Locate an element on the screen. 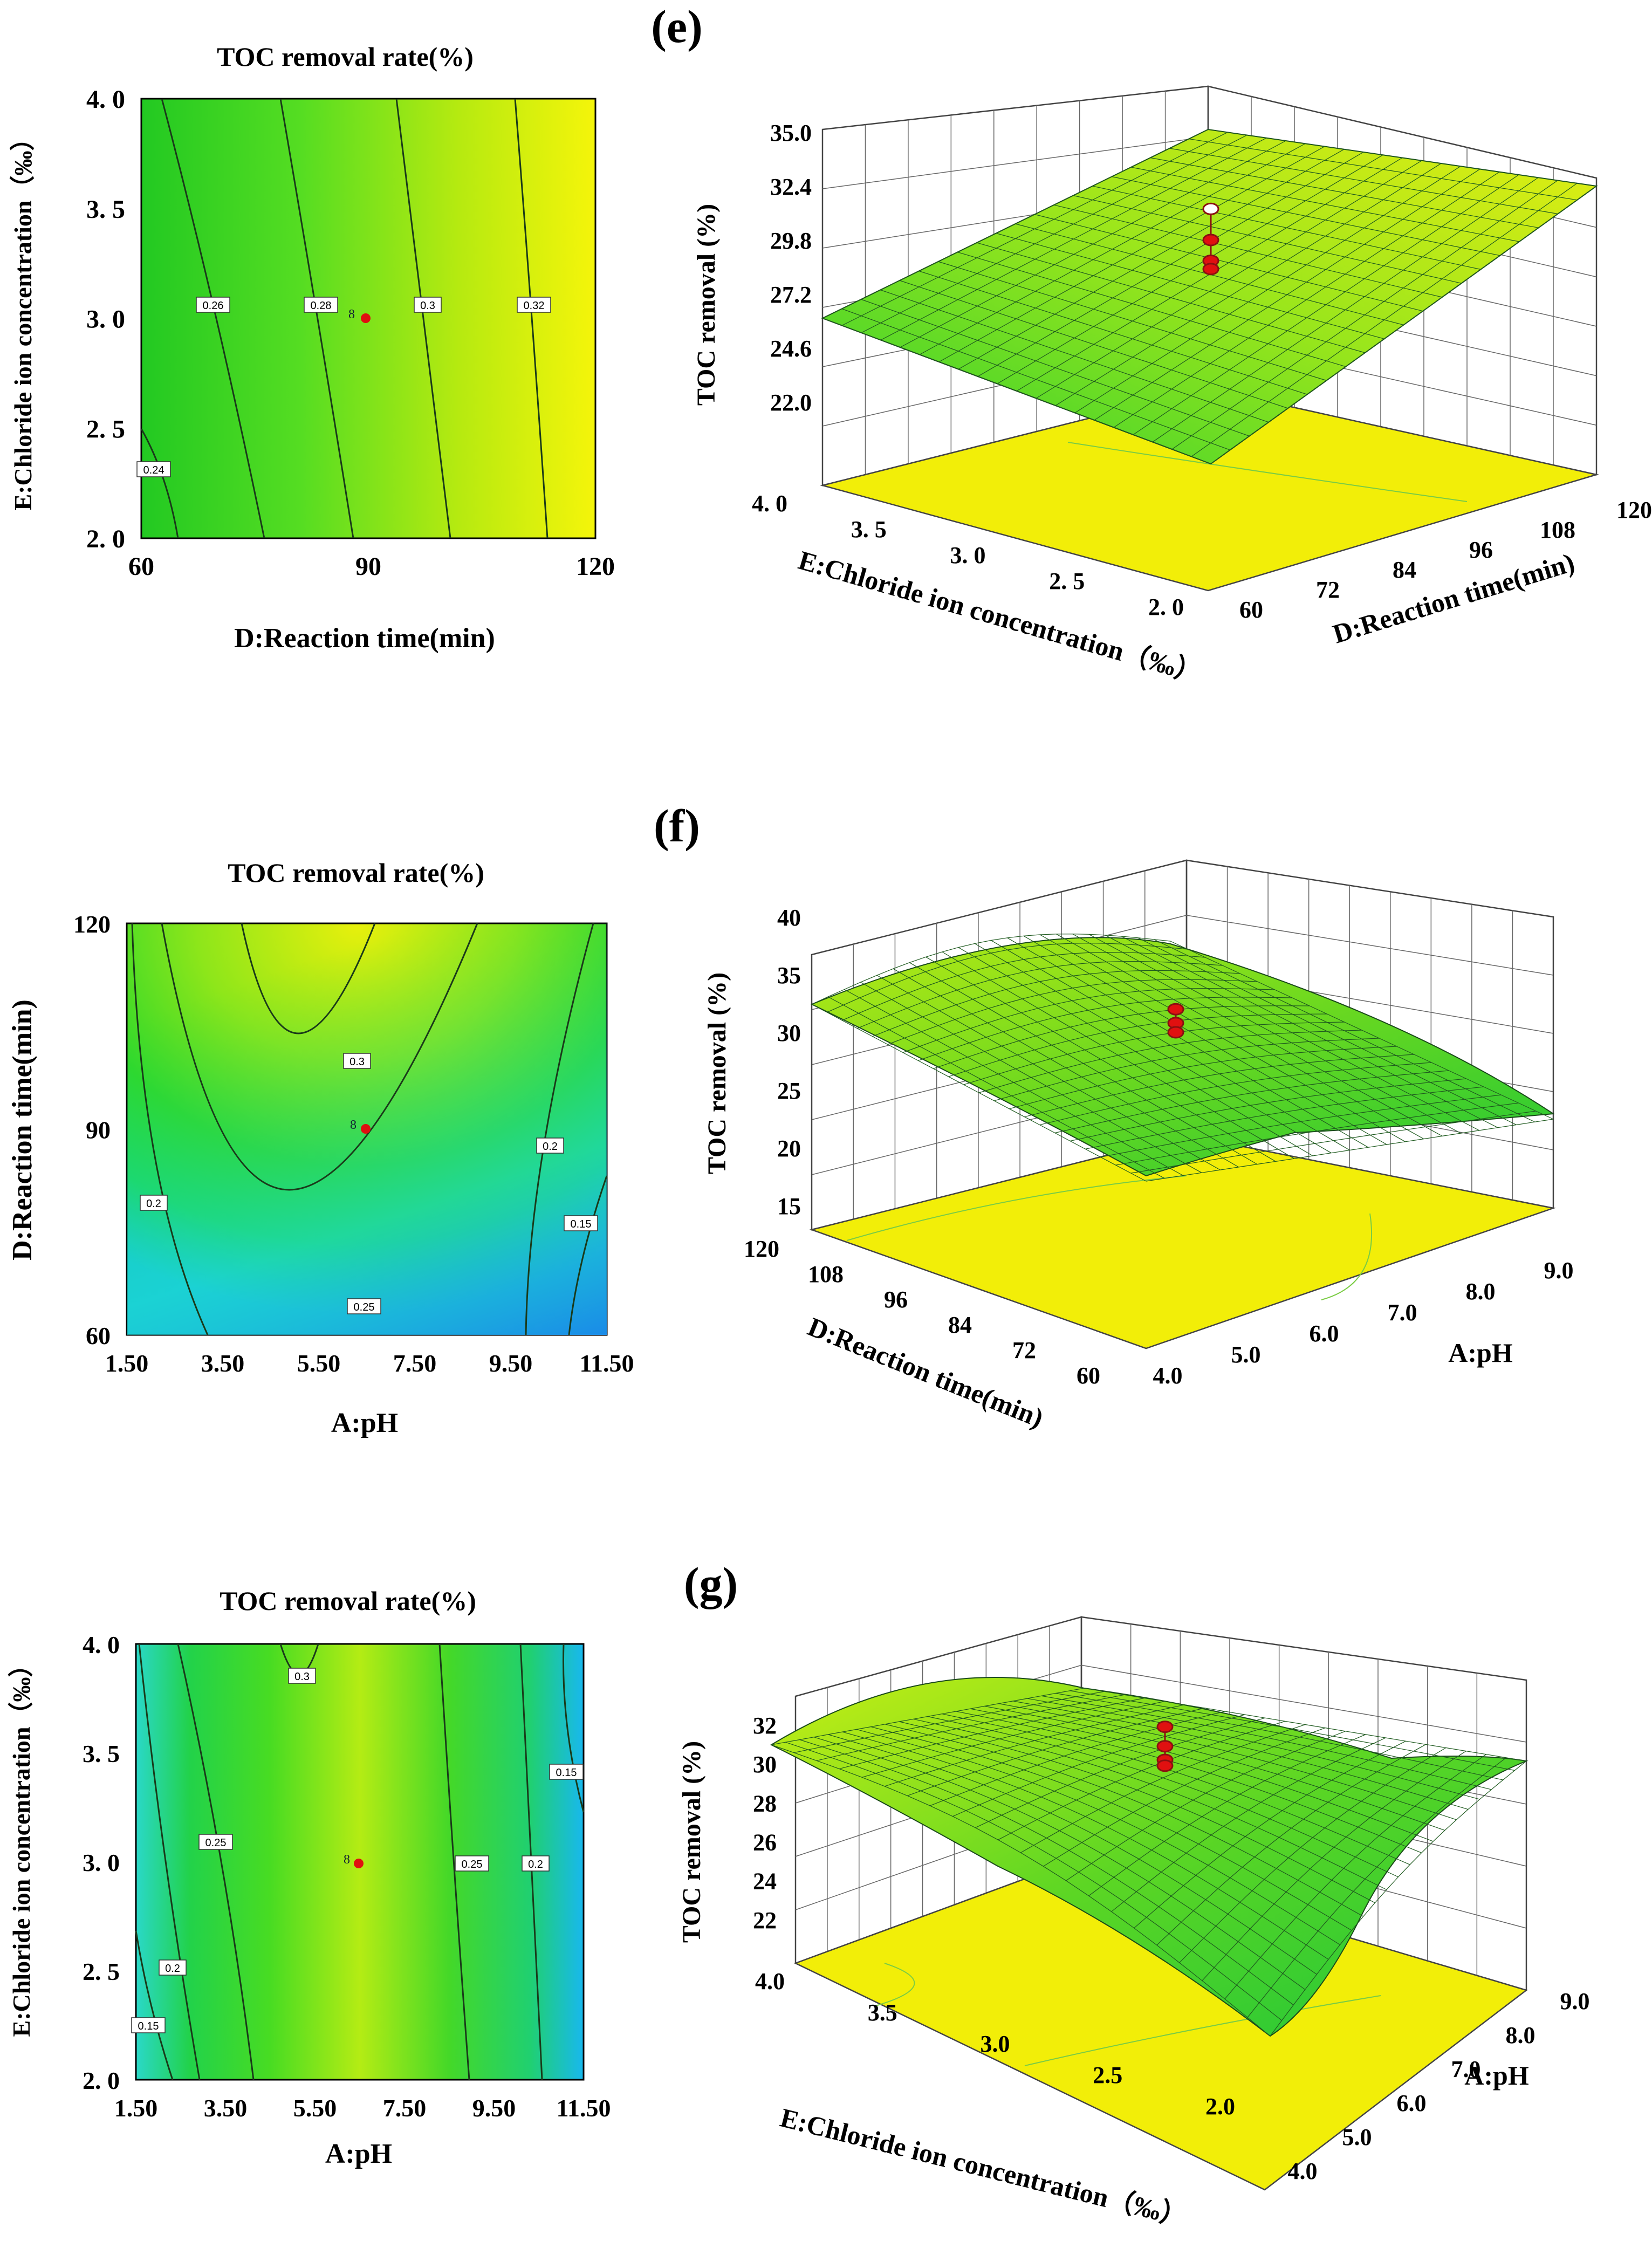 The height and width of the screenshot is (2241, 1652). surface-e-y-axis-label: D:Reaction time(min) is located at coordinates (1453, 598).